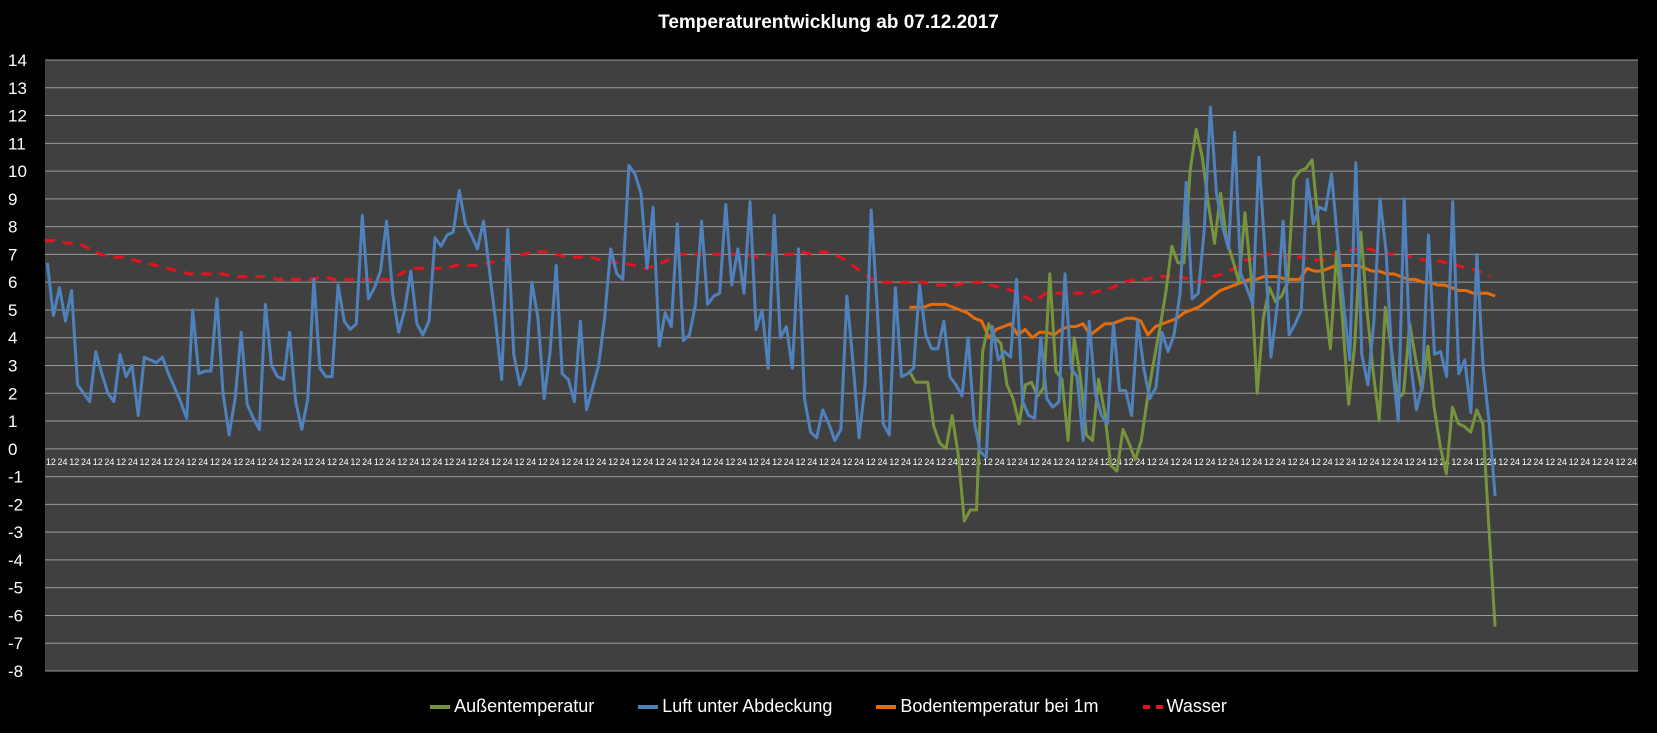 The height and width of the screenshot is (733, 1657). What do you see at coordinates (15, 615) in the screenshot?
I see `y-tick-label: -6` at bounding box center [15, 615].